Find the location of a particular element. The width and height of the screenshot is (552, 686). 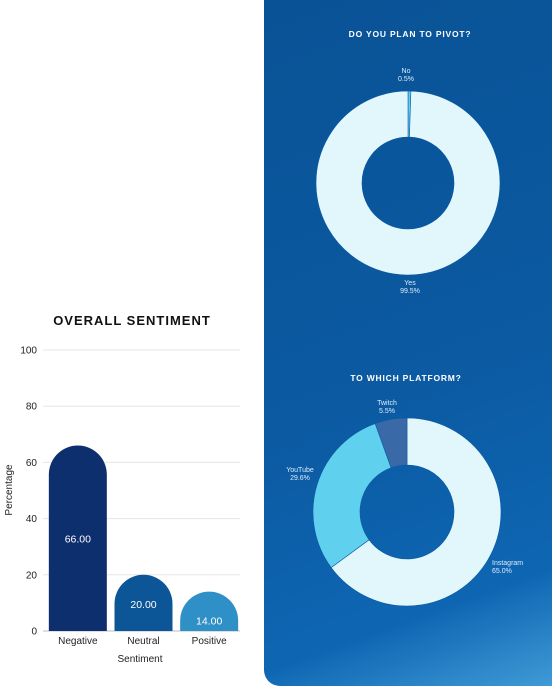

bar-value-label: 66.00 is located at coordinates (78, 539).